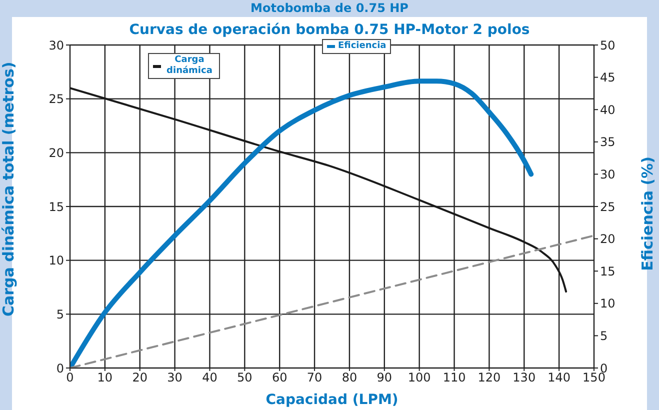  Describe the element at coordinates (56, 153) in the screenshot. I see `y-tick-label: 20` at that location.